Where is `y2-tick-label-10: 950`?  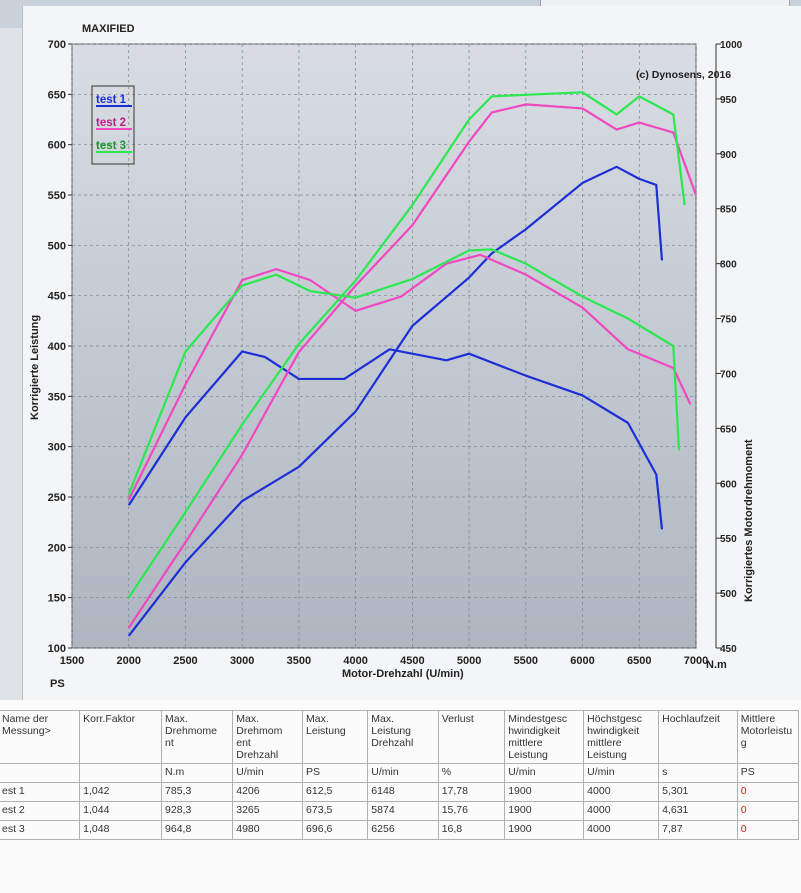 y2-tick-label-10: 950 is located at coordinates (728, 100).